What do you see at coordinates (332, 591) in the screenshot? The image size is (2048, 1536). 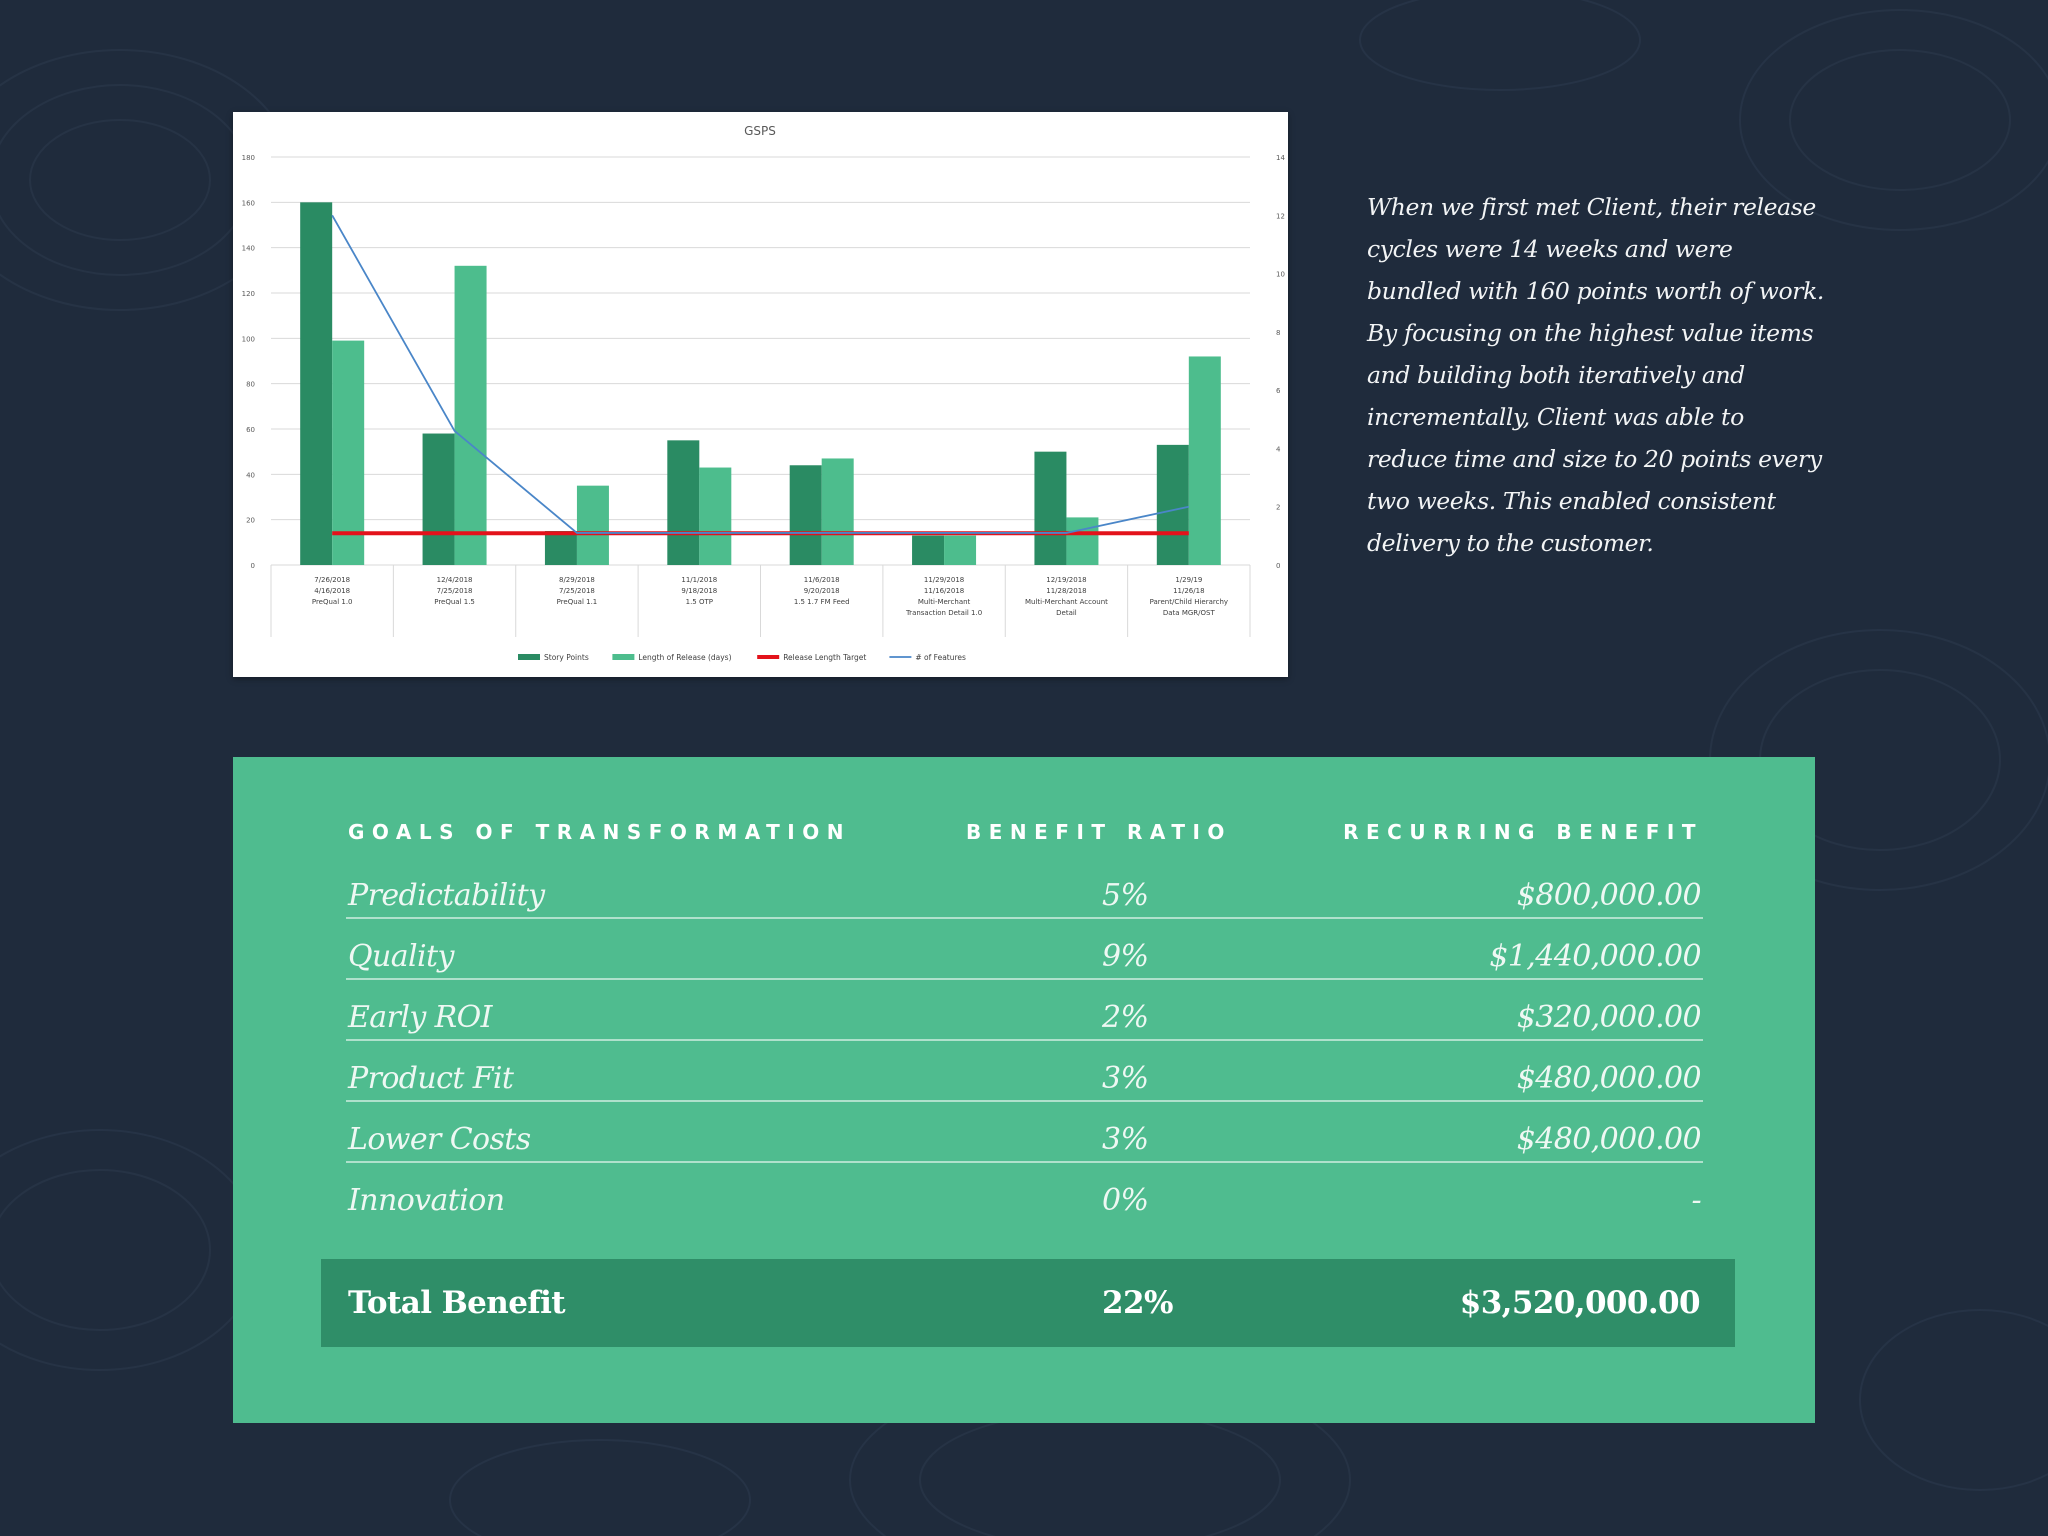 I see `x-category-label: 4/16/2018` at bounding box center [332, 591].